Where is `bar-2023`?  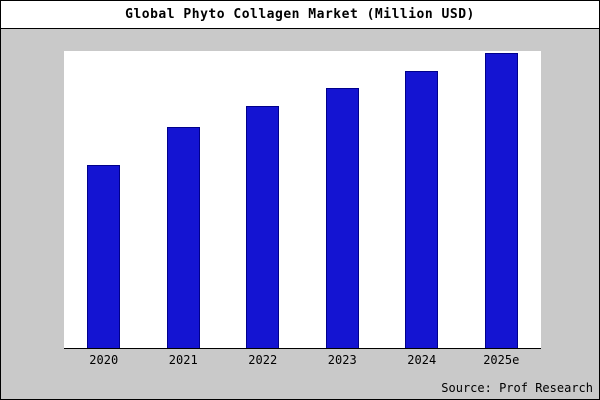 bar-2023 is located at coordinates (342, 218).